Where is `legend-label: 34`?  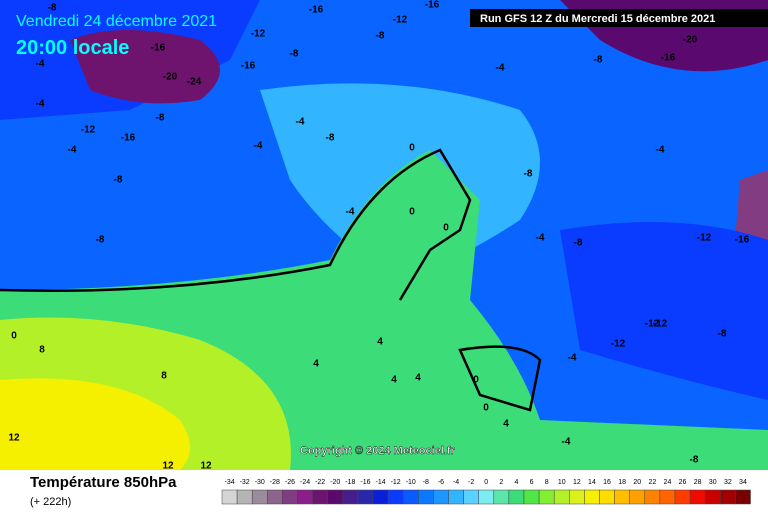
legend-label: 34 is located at coordinates (743, 482).